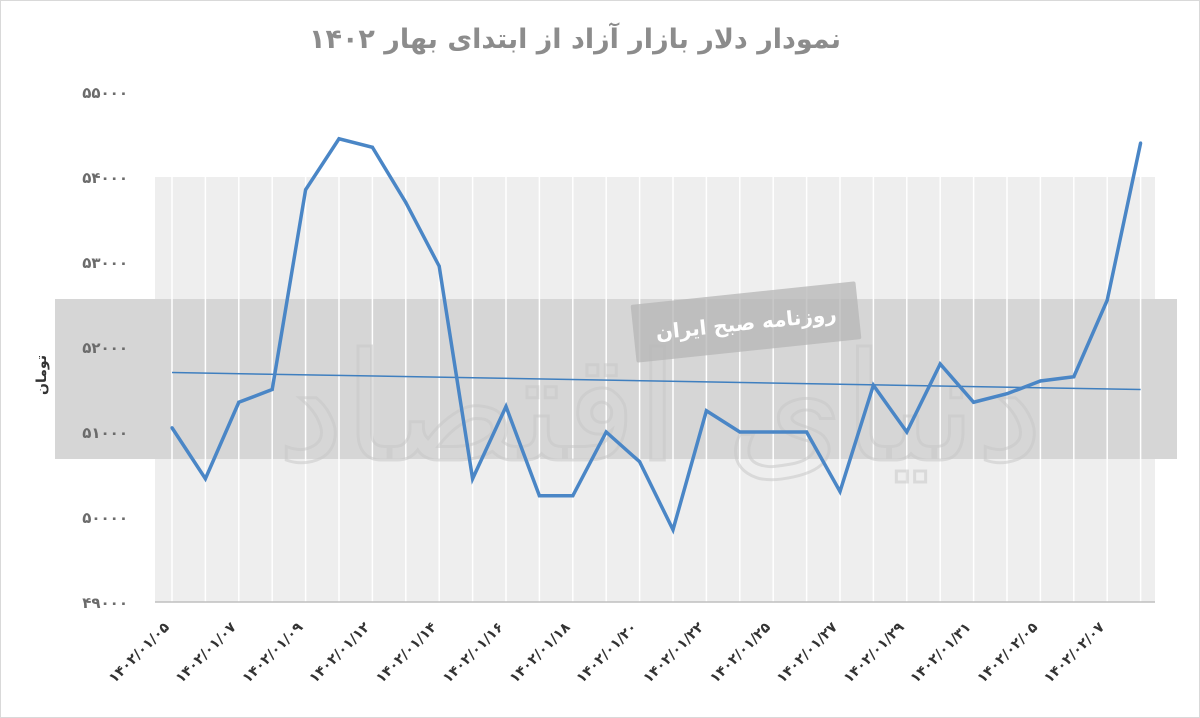  I want to click on y-tick-label: ۵۱۰۰۰, so click(105, 433).